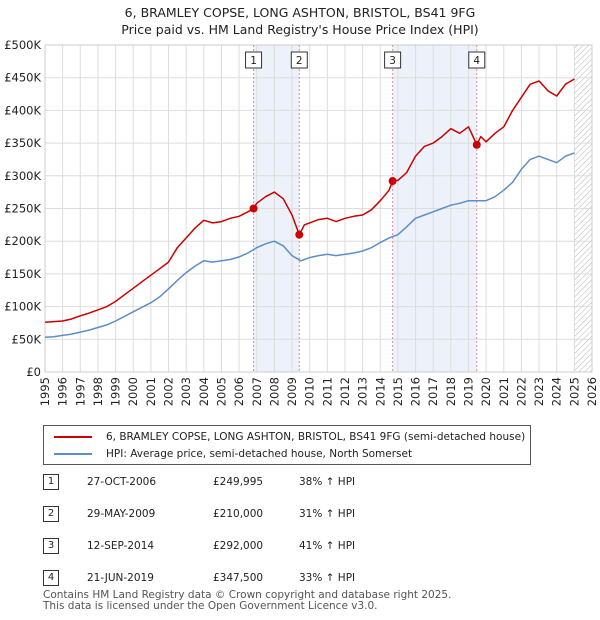 Image resolution: width=600 pixels, height=620 pixels. What do you see at coordinates (80, 391) in the screenshot?
I see `x-tick-label: 1997` at bounding box center [80, 391].